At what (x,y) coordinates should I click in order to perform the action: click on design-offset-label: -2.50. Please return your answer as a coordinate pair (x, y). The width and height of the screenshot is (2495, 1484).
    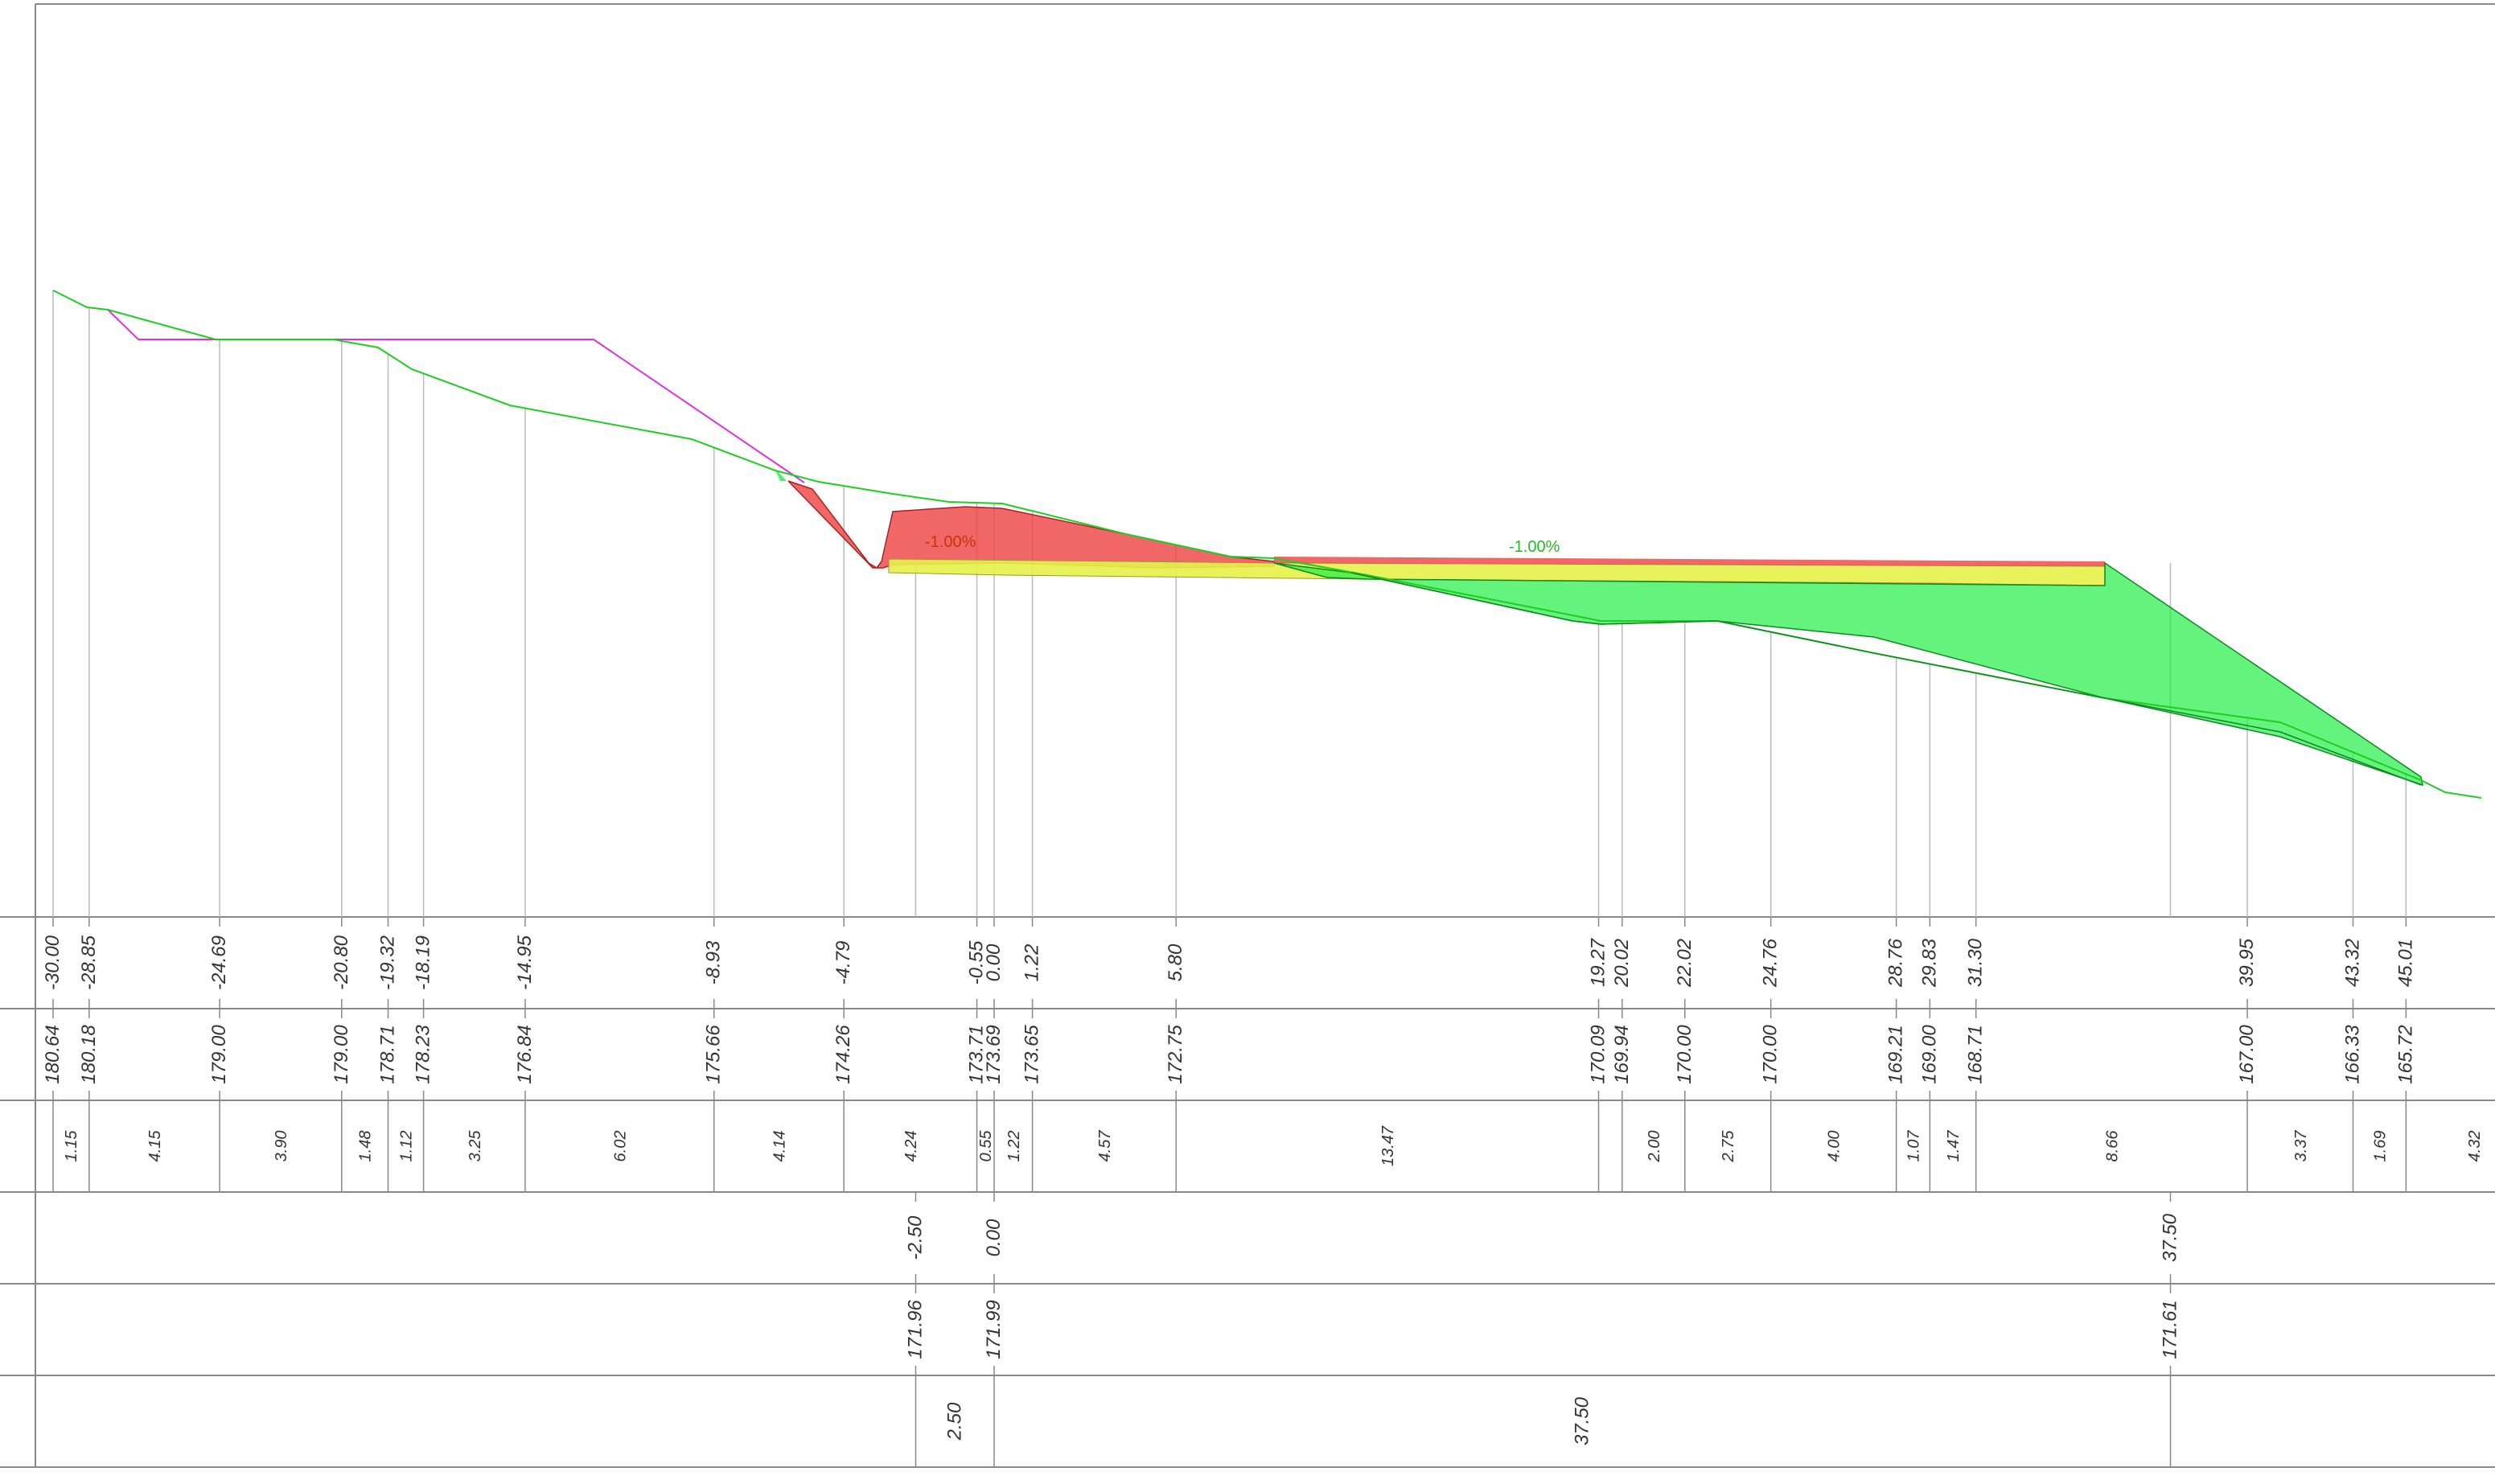
    Looking at the image, I should click on (916, 1237).